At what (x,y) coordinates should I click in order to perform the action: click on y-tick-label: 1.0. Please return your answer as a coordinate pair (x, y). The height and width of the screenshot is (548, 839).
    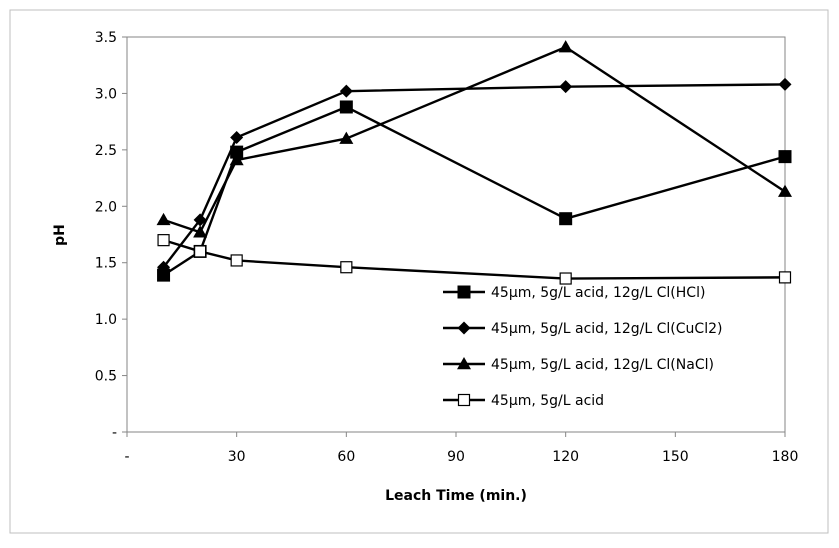
    Looking at the image, I should click on (106, 320).